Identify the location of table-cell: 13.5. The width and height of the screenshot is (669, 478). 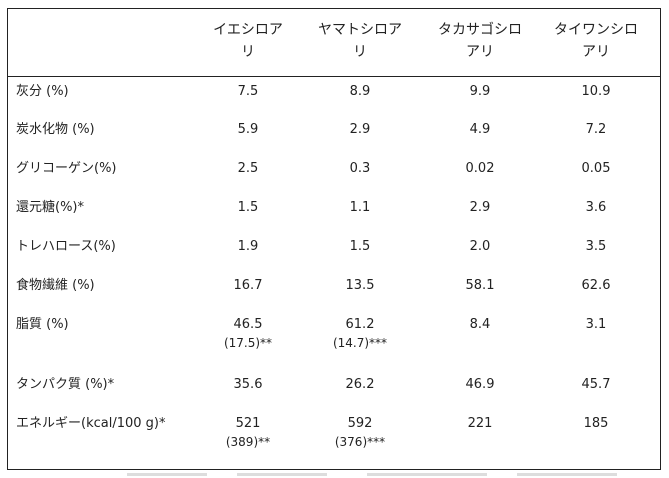
(360, 285).